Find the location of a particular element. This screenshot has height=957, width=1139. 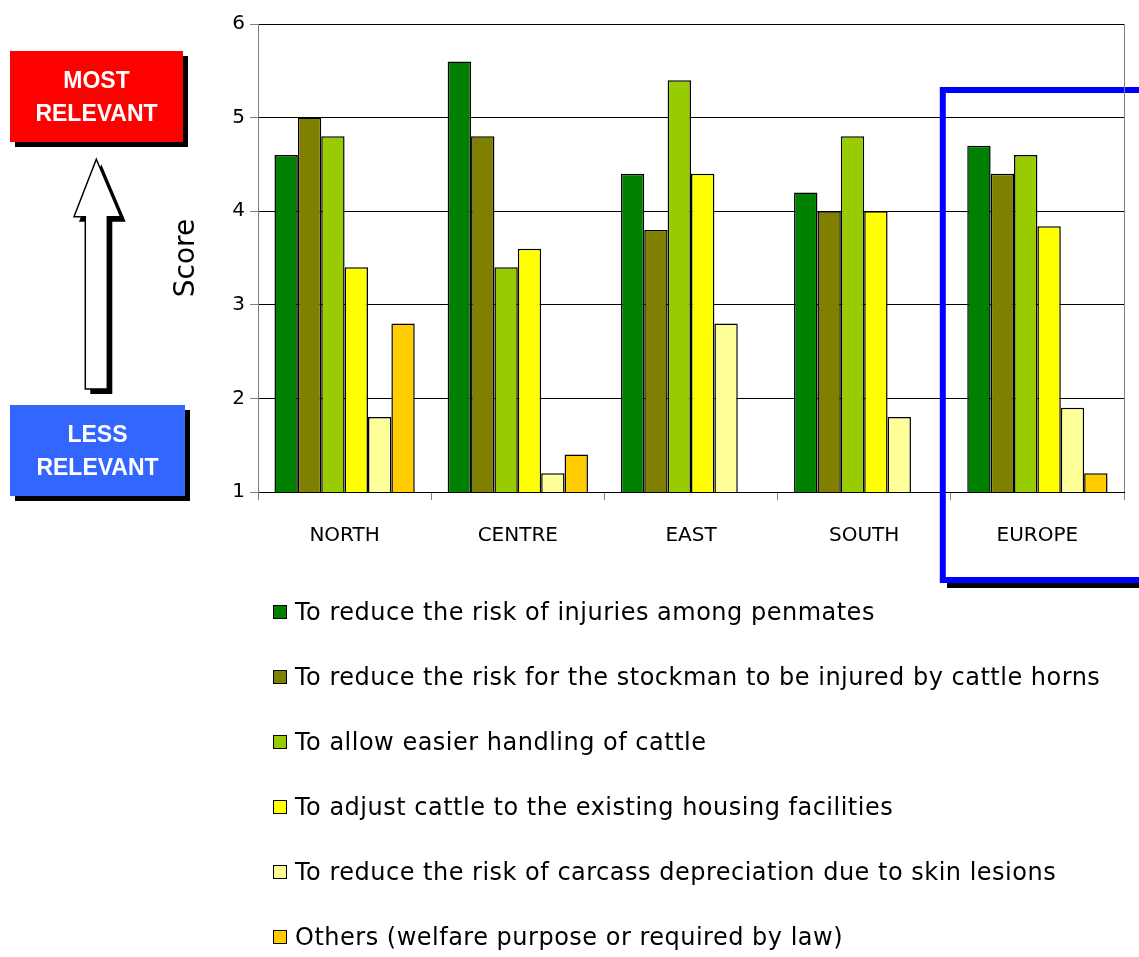

y-axis-title: Score is located at coordinates (185, 258).